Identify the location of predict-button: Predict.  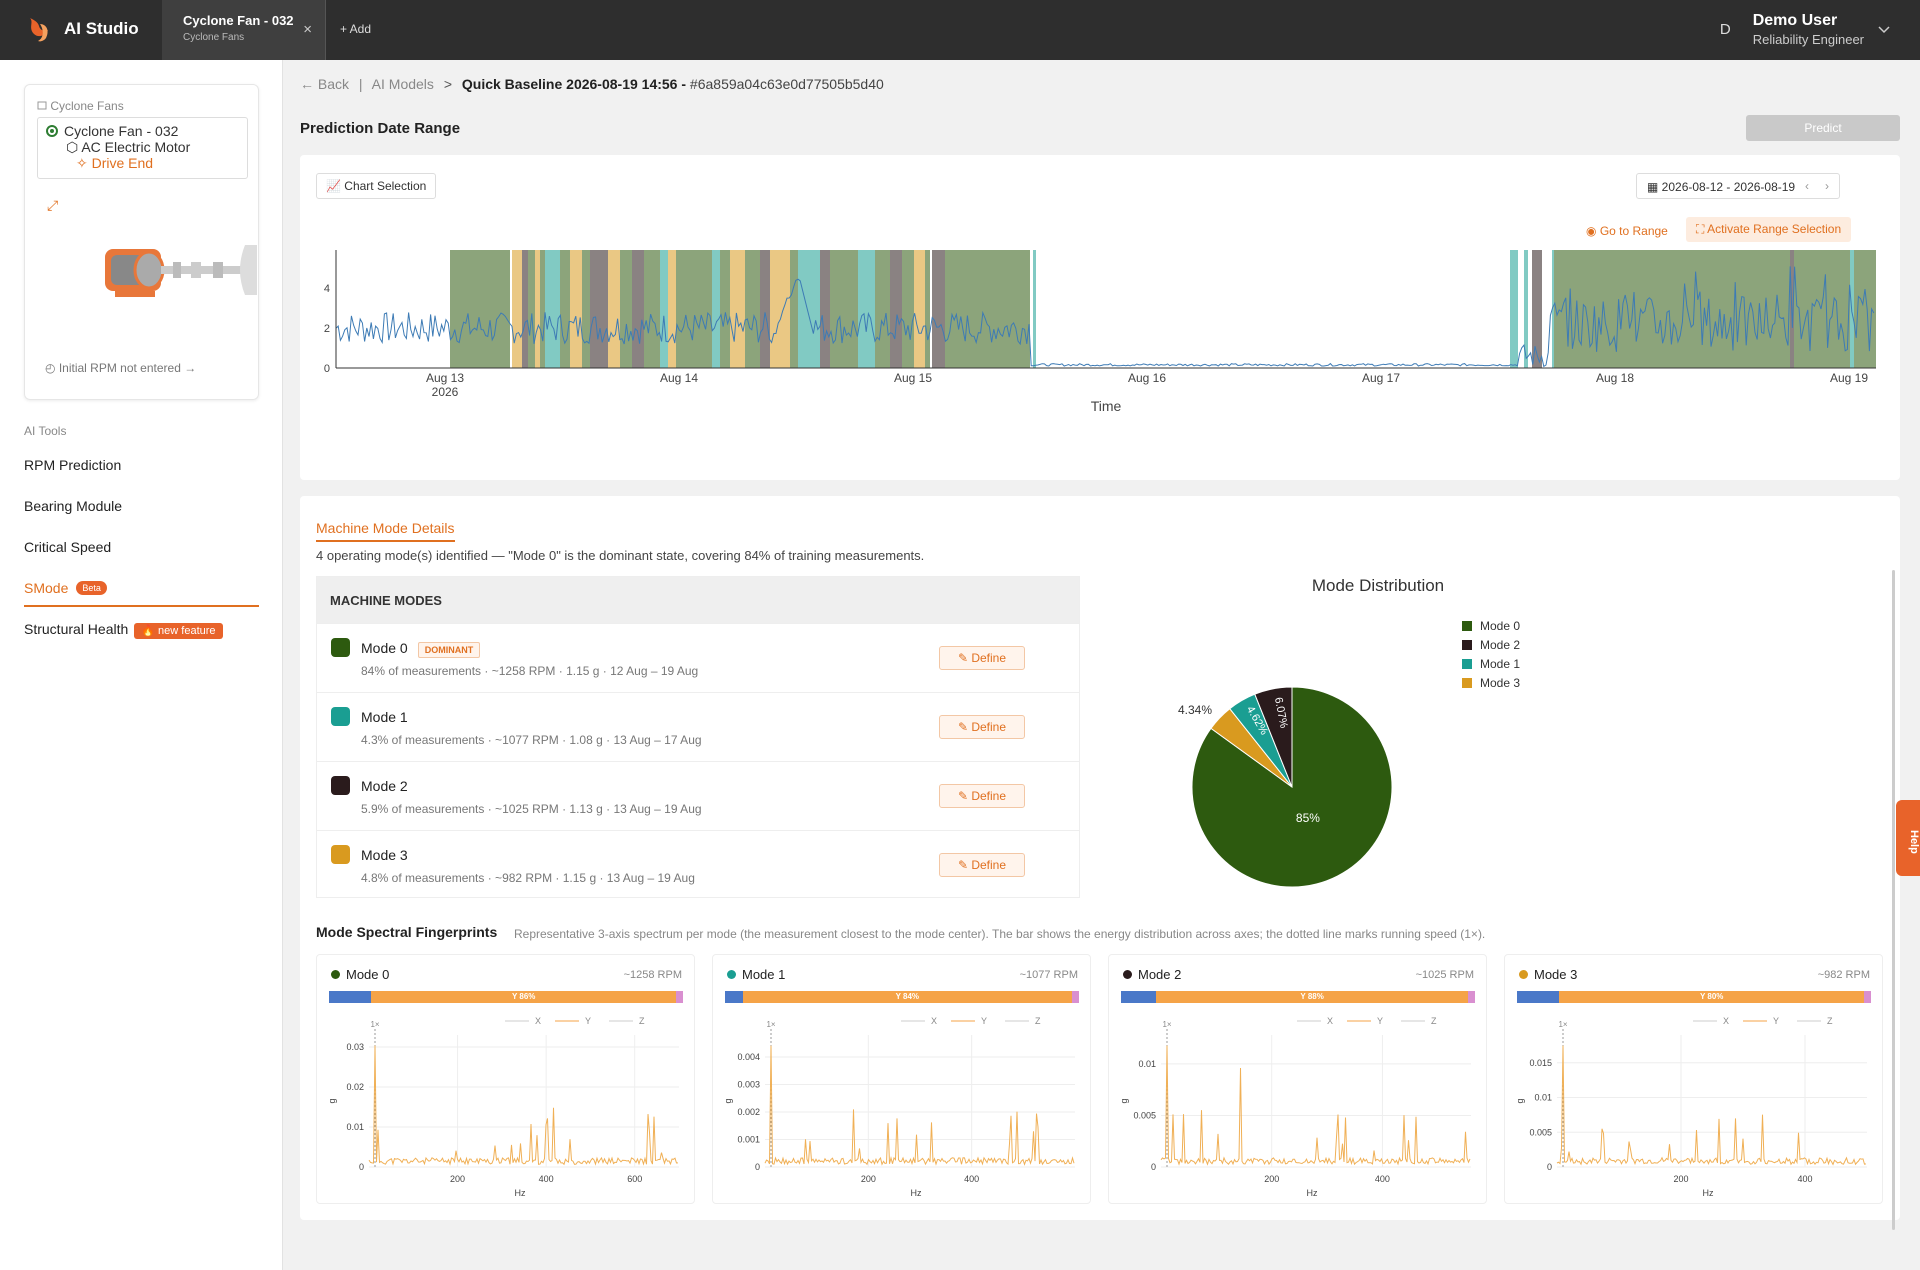
(1823, 128).